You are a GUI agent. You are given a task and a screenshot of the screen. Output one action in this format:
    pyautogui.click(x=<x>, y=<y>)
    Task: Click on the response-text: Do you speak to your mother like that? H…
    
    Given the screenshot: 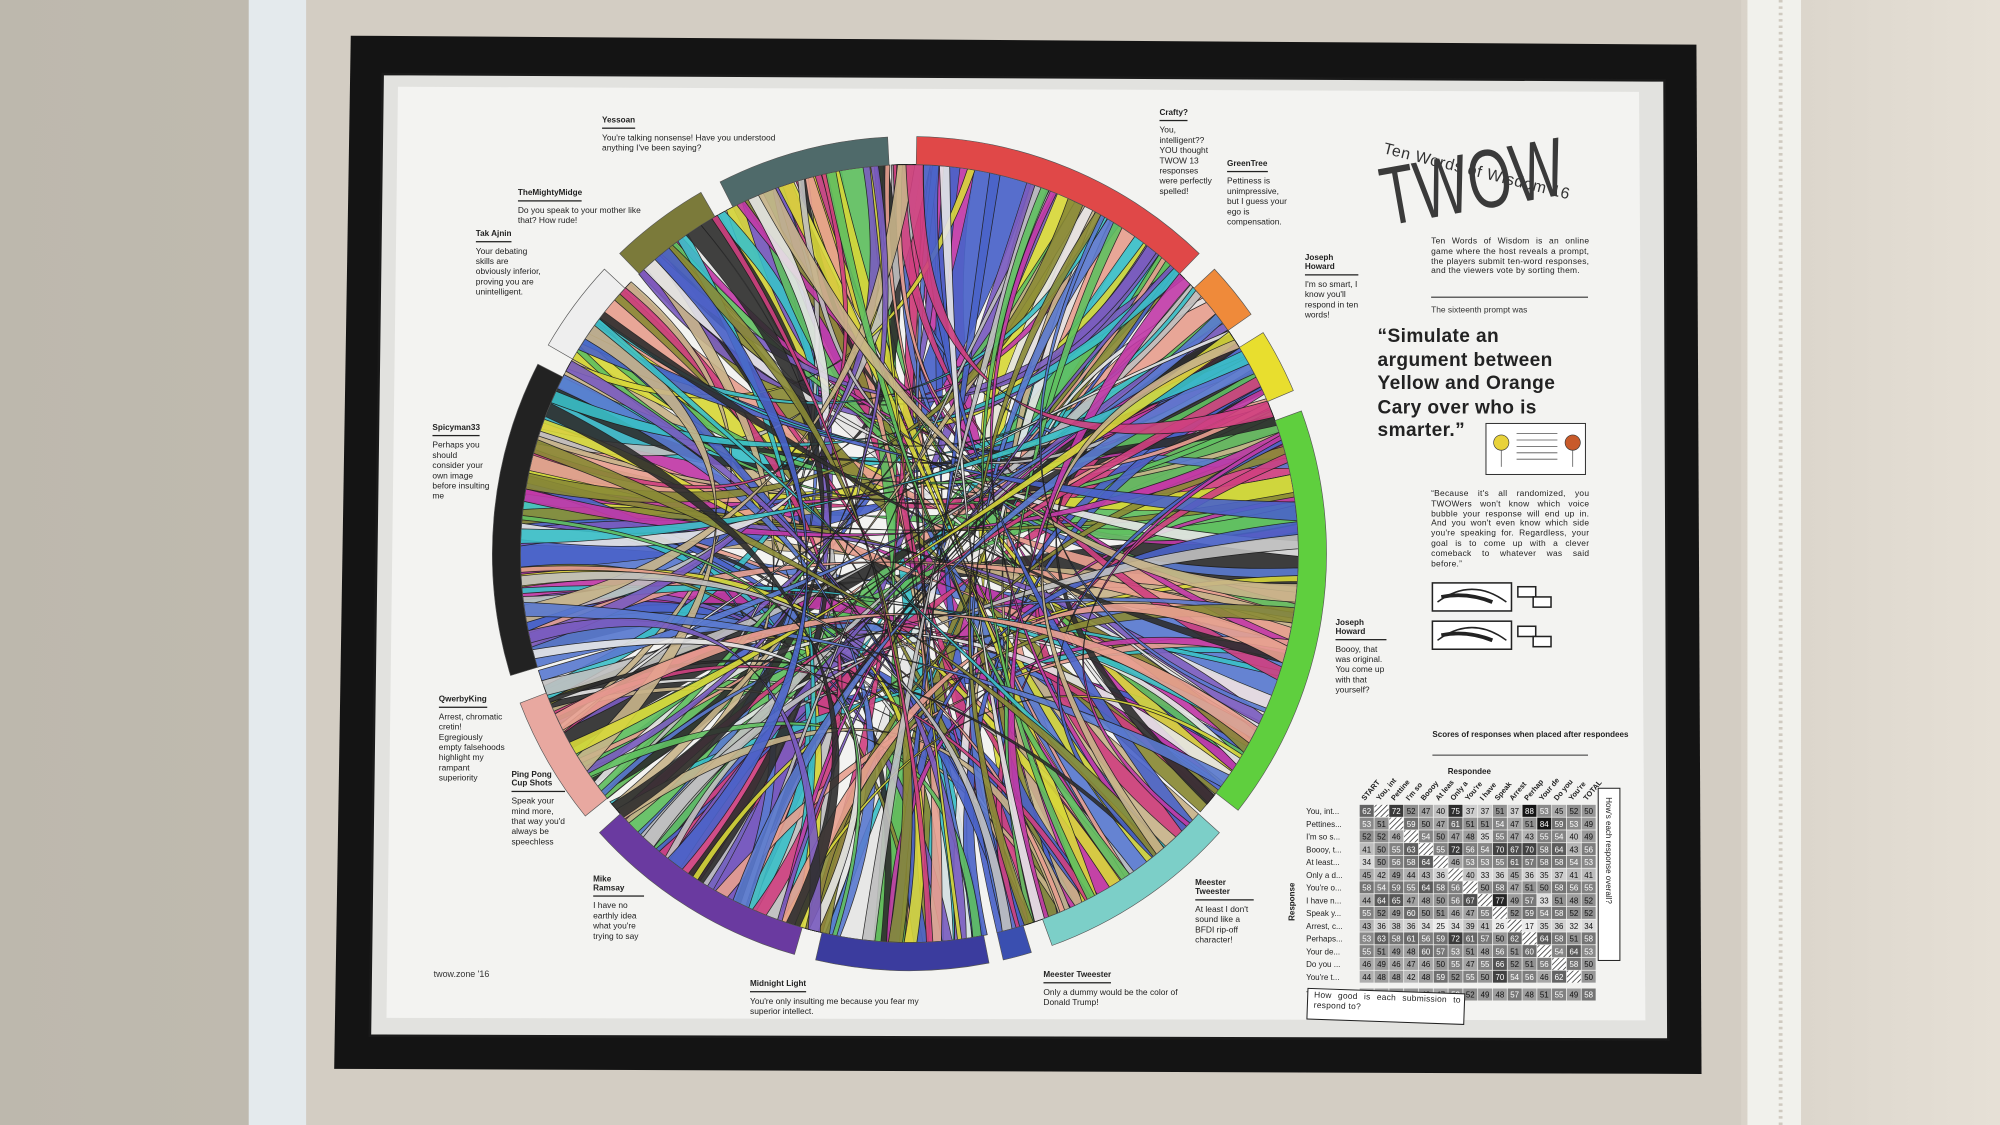 What is the action you would take?
    pyautogui.click(x=579, y=216)
    